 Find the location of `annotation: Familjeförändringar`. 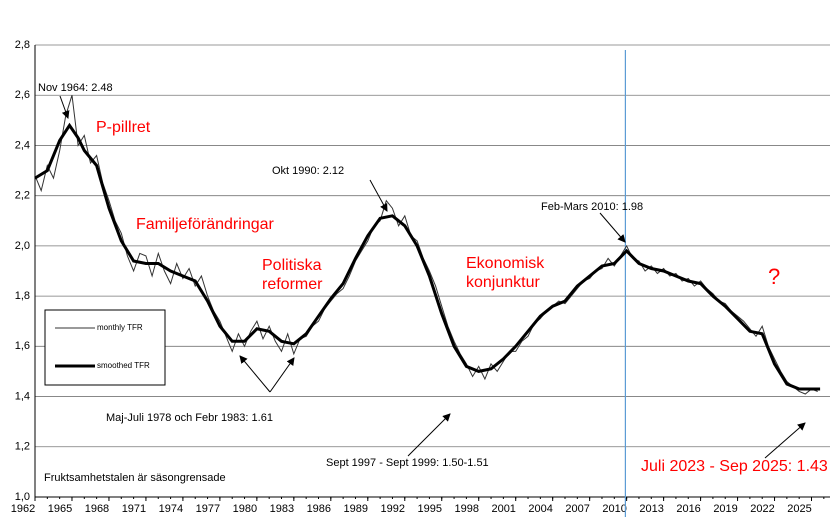

annotation: Familjeförändringar is located at coordinates (205, 224).